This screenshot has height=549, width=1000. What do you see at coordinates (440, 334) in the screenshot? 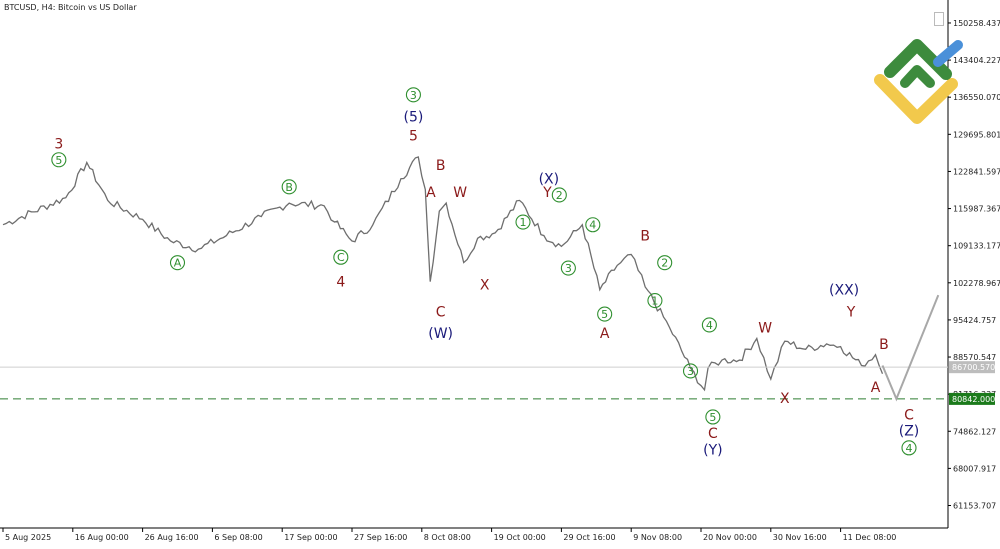
I see `wave-label: (W)` at bounding box center [440, 334].